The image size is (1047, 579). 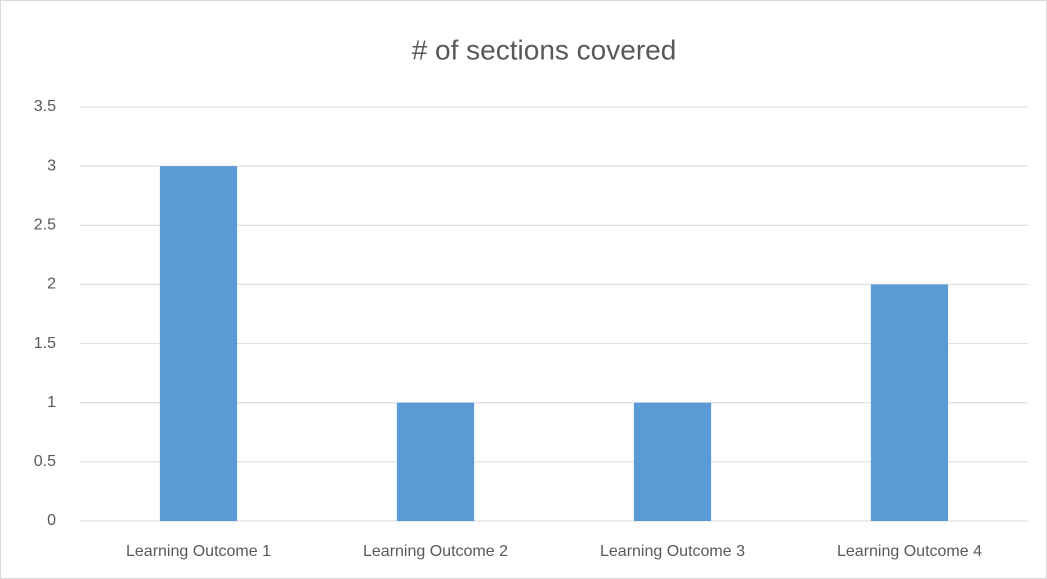 I want to click on y-tick-label: 0.5, so click(x=45, y=461).